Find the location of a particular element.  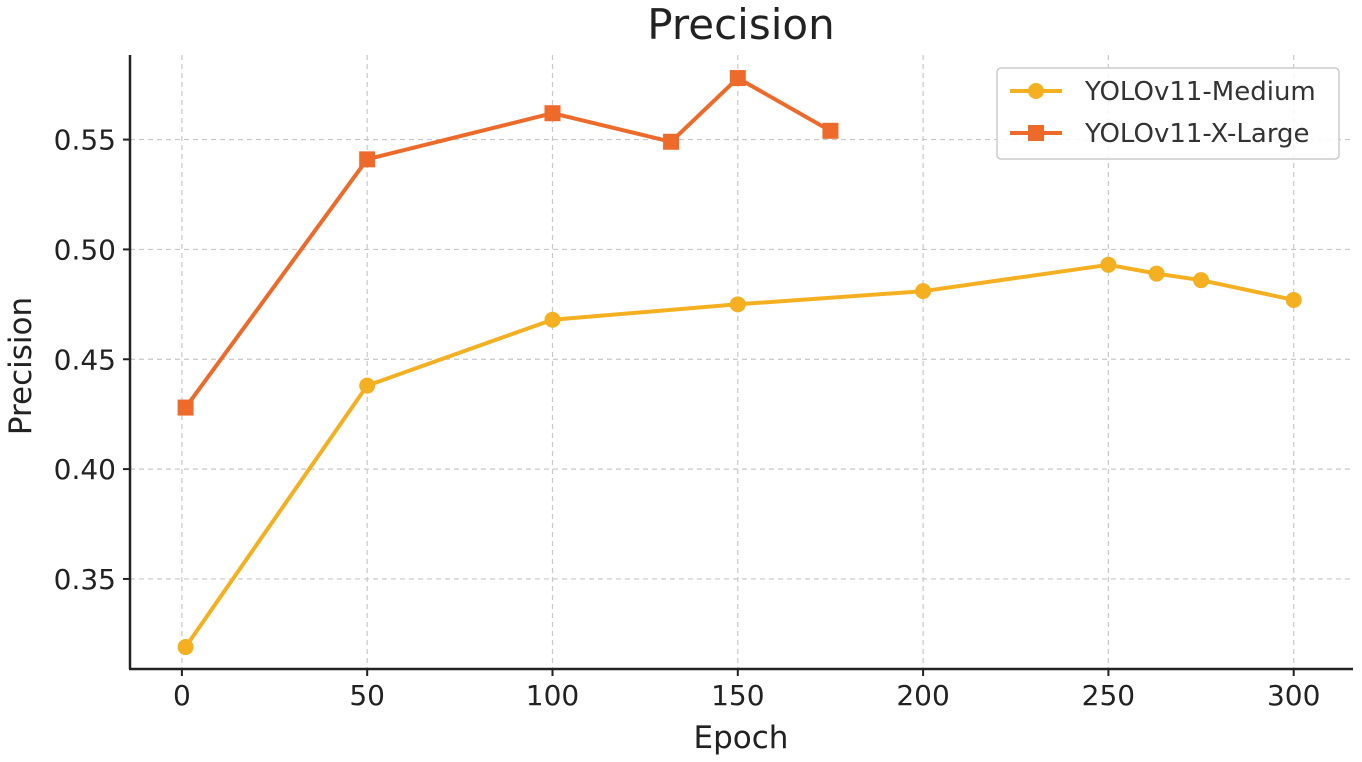

y-tick-label: 0.45 is located at coordinates (85, 359).